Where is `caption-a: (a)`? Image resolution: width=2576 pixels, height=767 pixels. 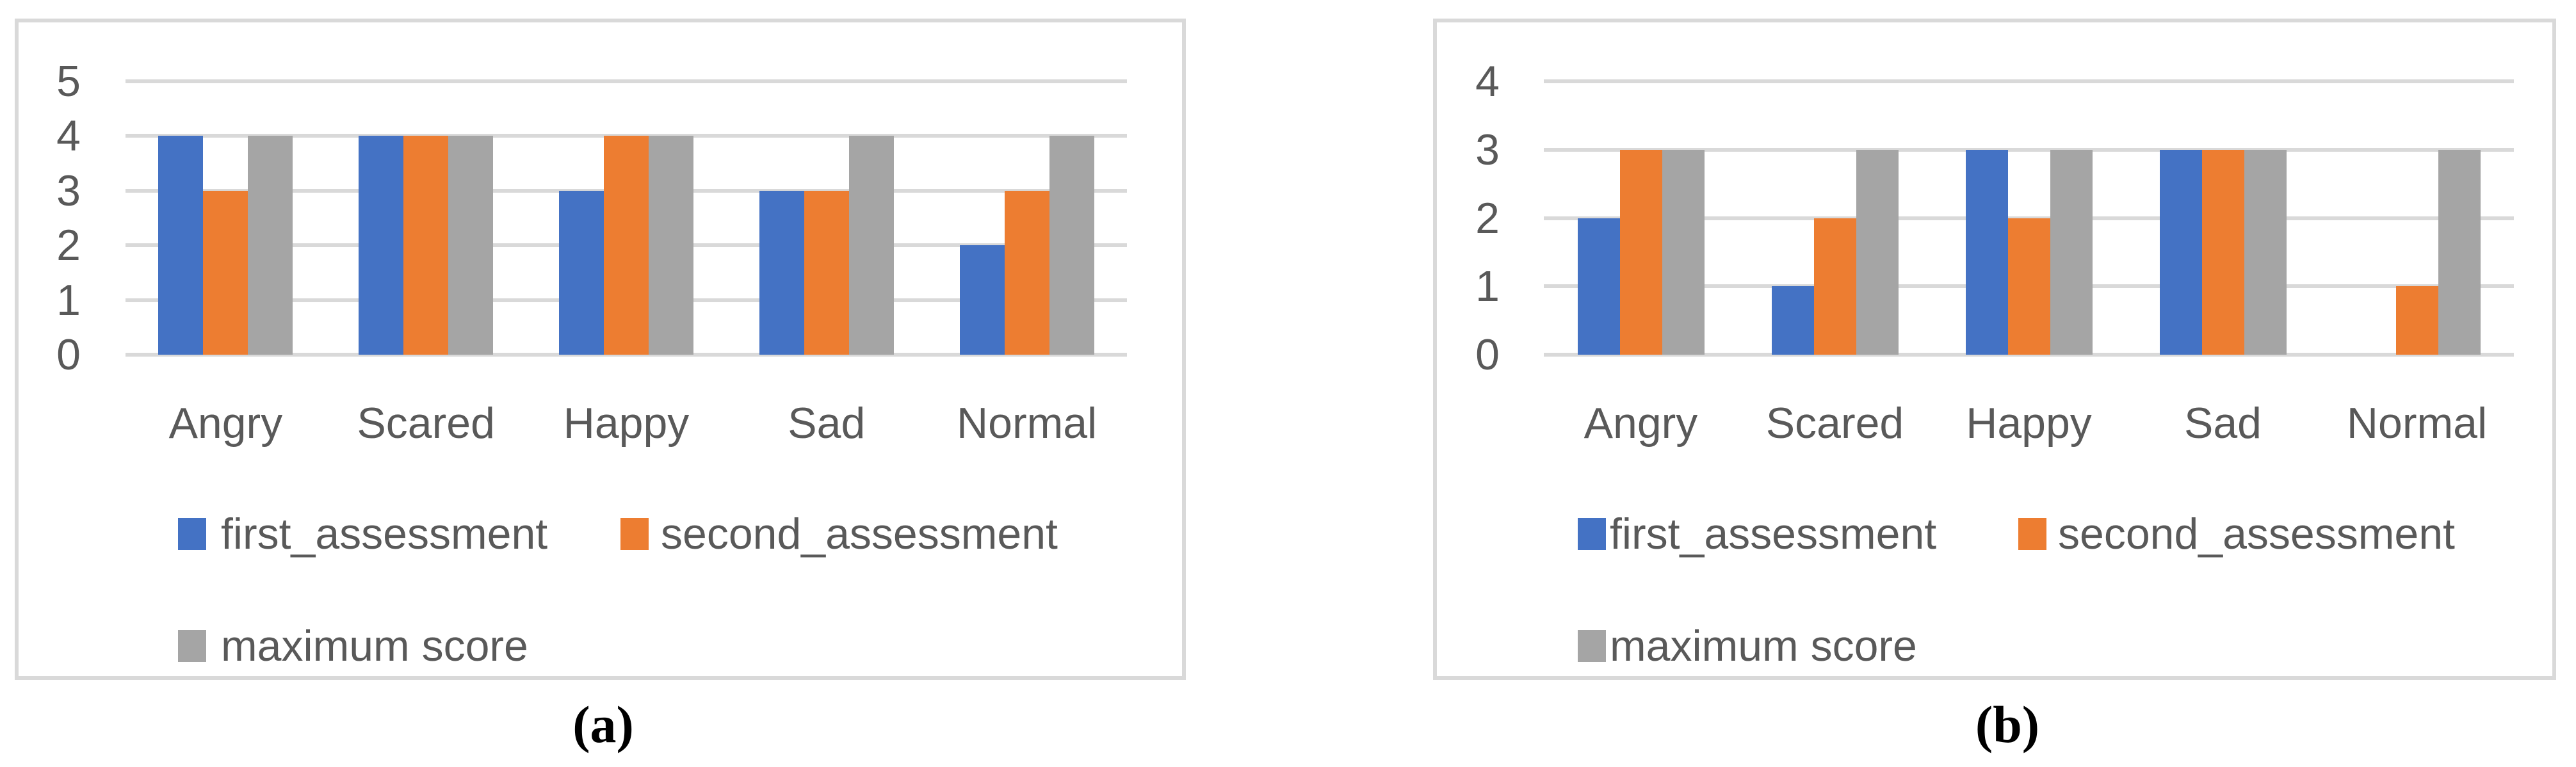
caption-a: (a) is located at coordinates (603, 724).